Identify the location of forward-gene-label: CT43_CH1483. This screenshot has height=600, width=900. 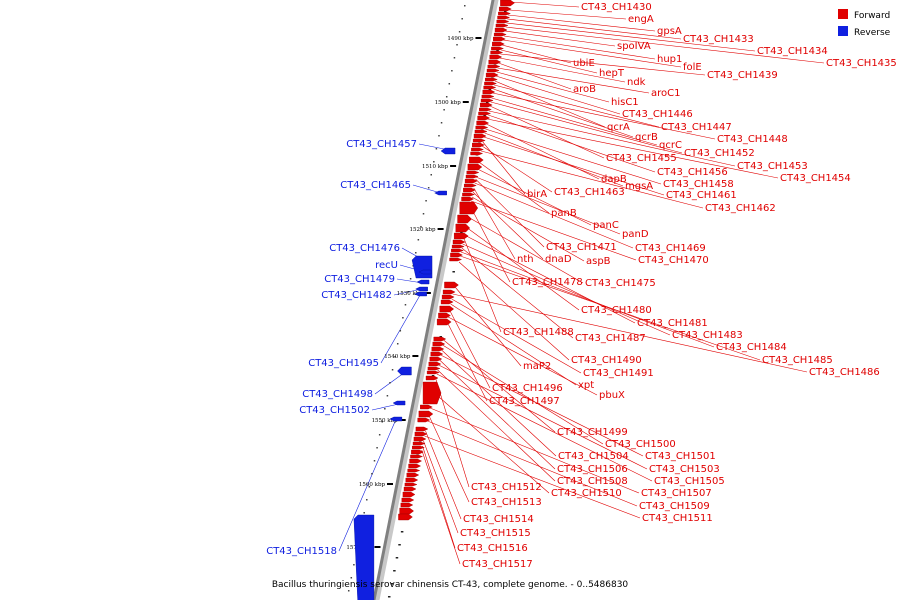
(707, 335).